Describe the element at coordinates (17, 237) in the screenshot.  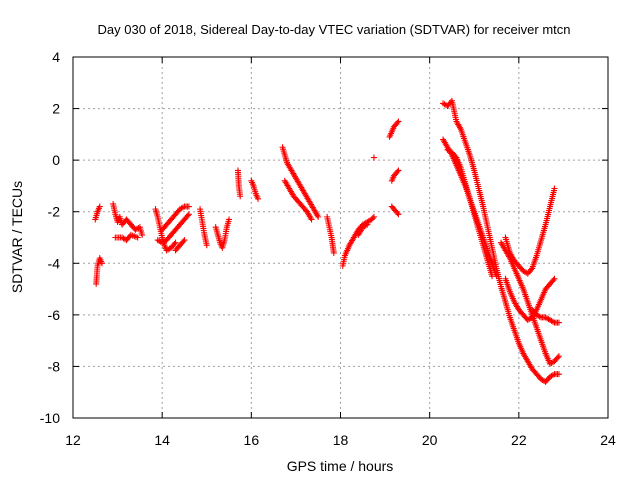
I see `y-axis-label: SDTVAR / TECUs` at that location.